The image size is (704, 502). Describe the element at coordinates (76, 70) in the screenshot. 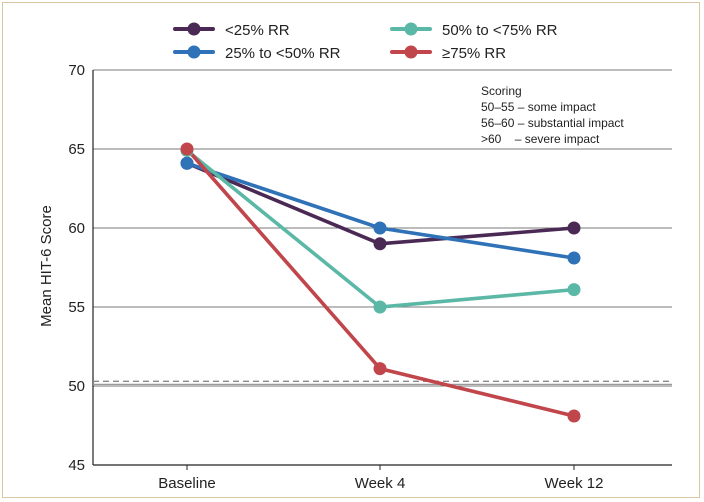

I see `y-tick-label-70: 70` at that location.